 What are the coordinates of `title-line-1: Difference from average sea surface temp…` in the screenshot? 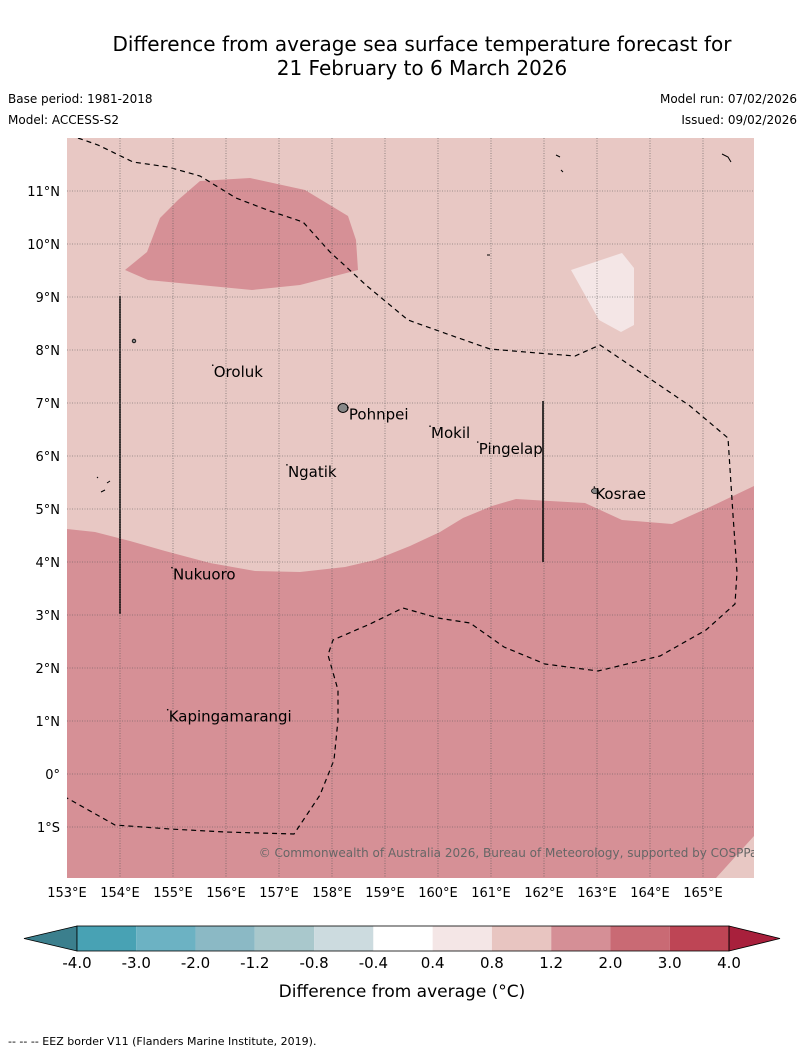 It's located at (422, 44).